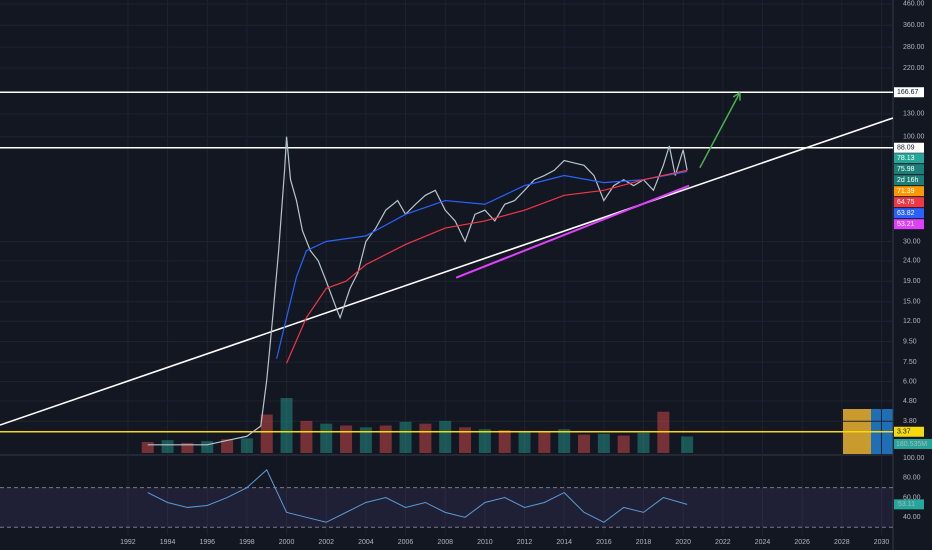 This screenshot has width=932, height=550. What do you see at coordinates (910, 421) in the screenshot?
I see `y-tick-label: 3.80` at bounding box center [910, 421].